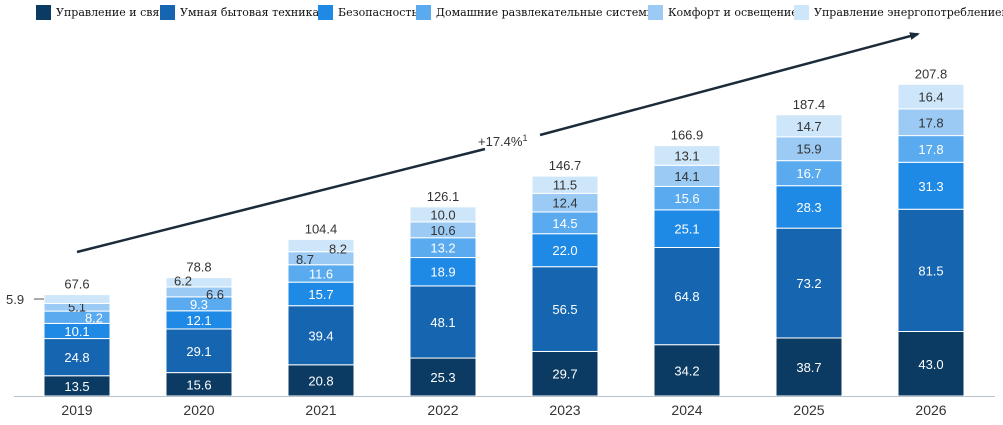  What do you see at coordinates (76, 284) in the screenshot?
I see `total-label-2019: 67.6` at bounding box center [76, 284].